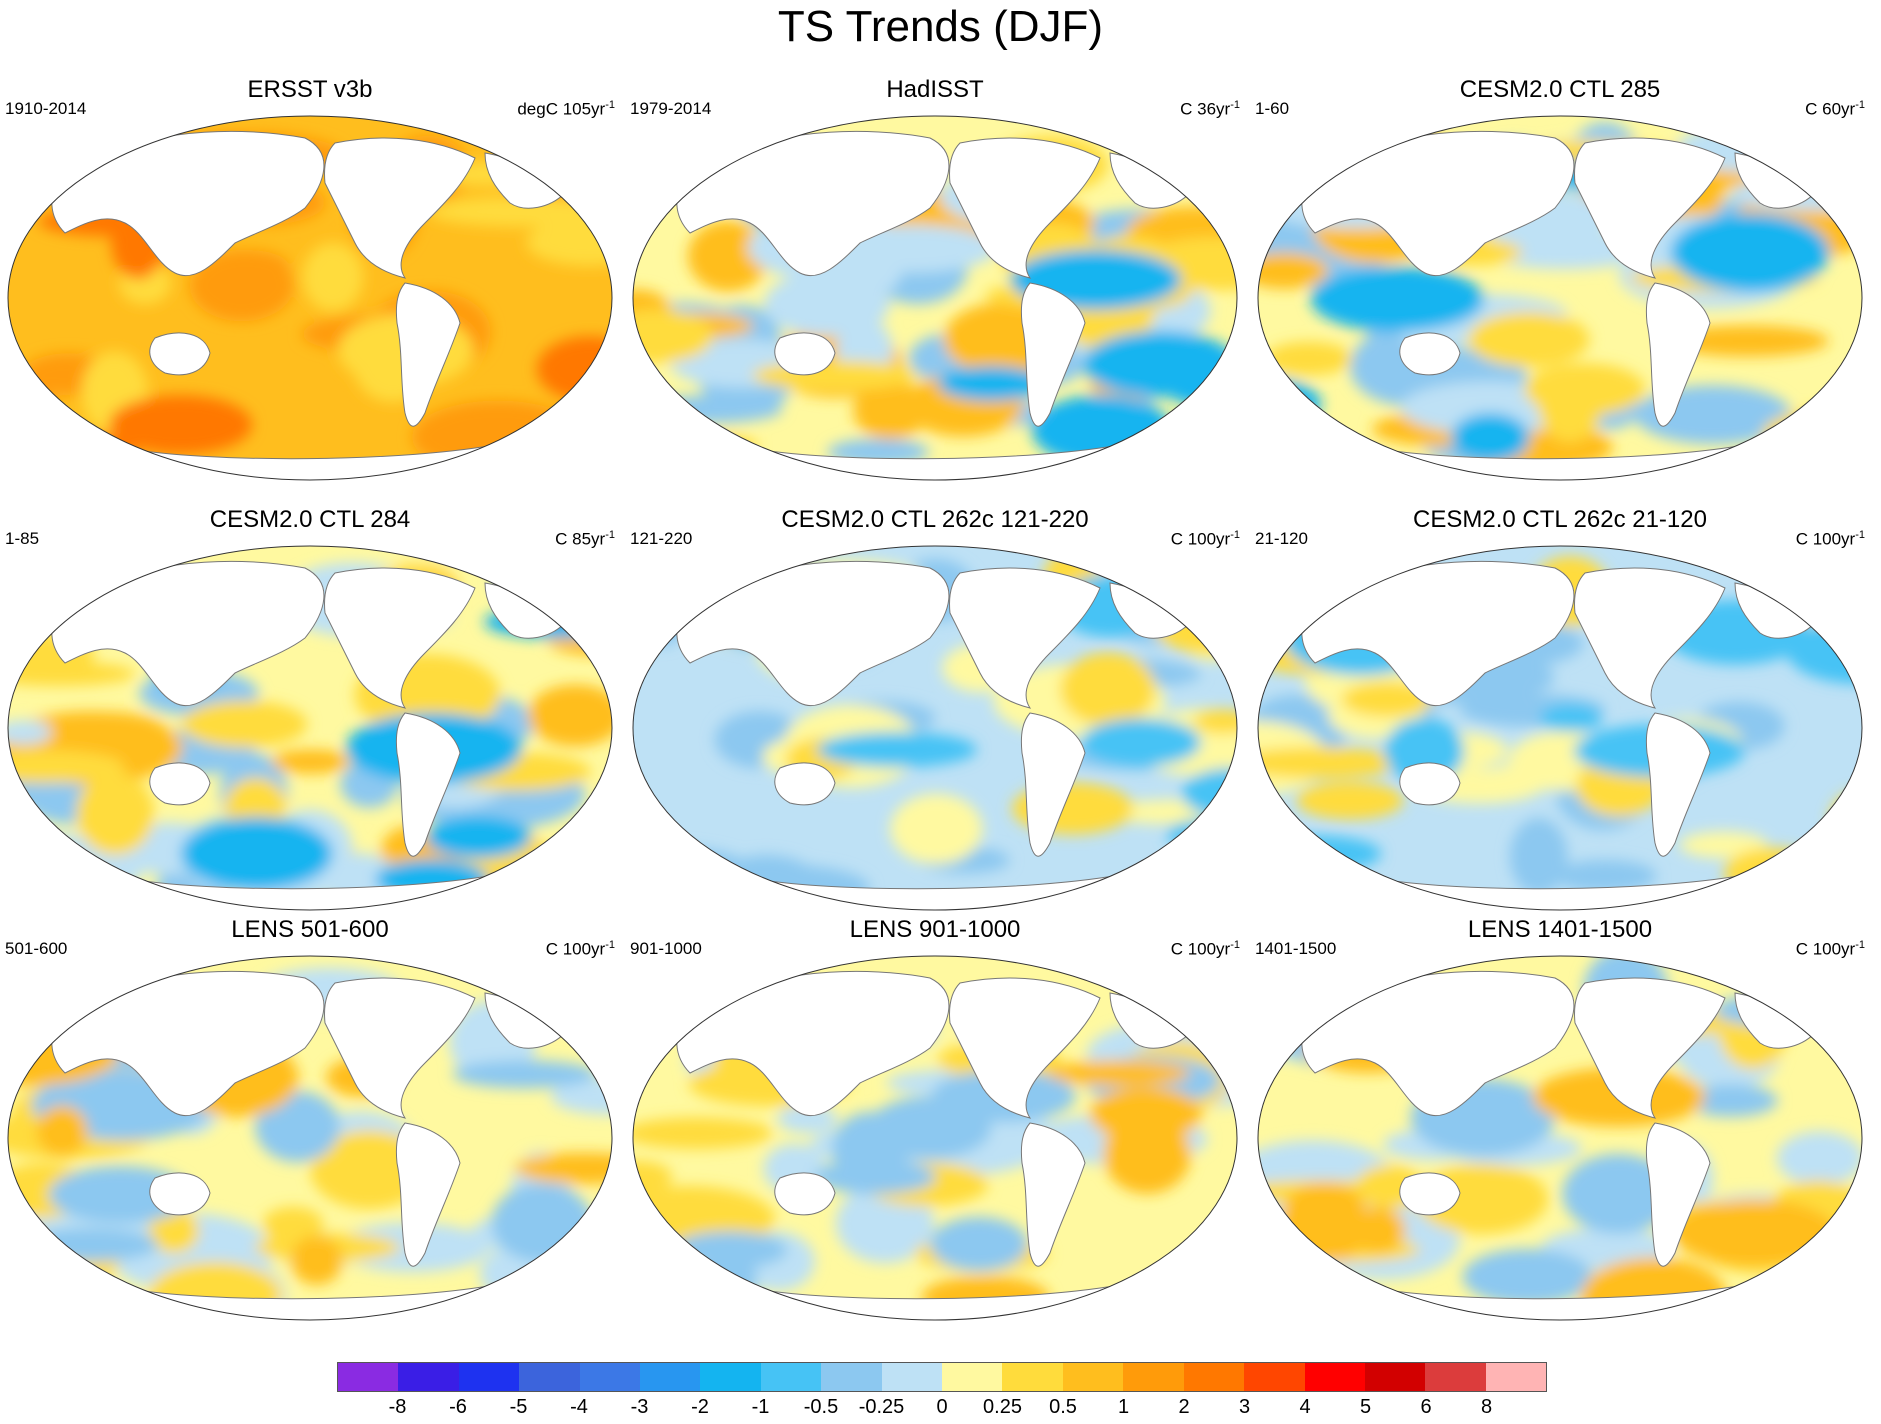 This screenshot has width=1881, height=1424. I want to click on map-panel: ERSST v3b 1910-2014 degC 105yr-1, so click(310, 280).